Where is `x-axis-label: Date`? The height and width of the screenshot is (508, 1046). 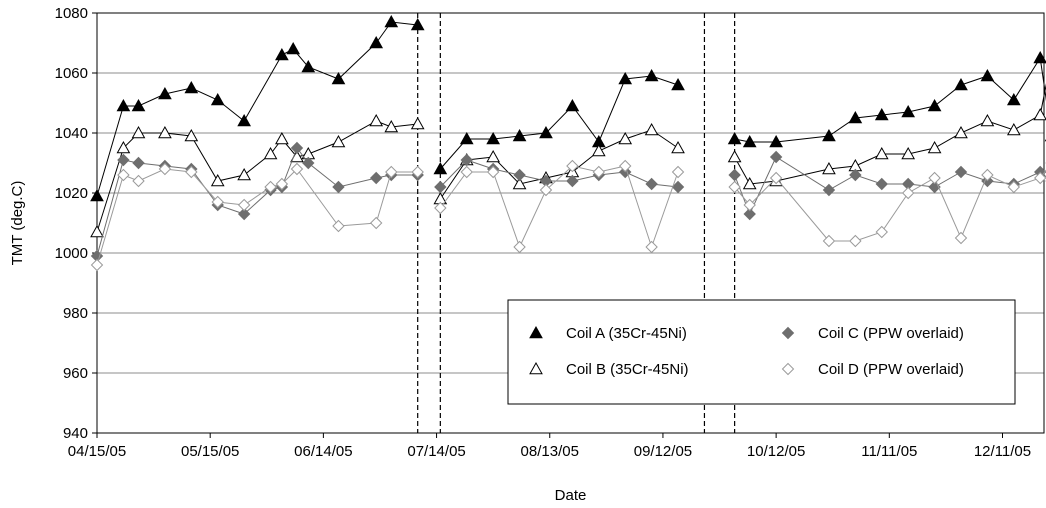
x-axis-label: Date is located at coordinates (571, 495).